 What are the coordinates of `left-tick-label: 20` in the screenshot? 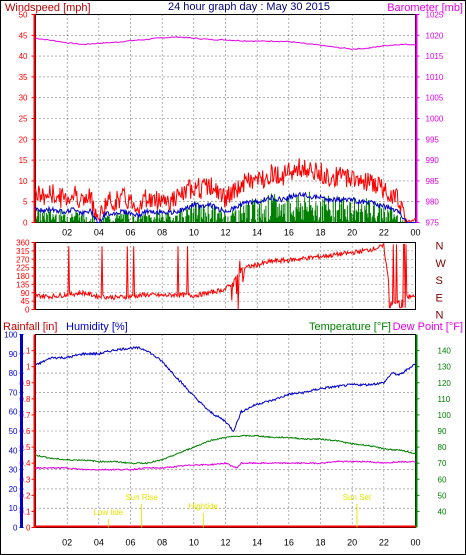 It's located at (23, 139).